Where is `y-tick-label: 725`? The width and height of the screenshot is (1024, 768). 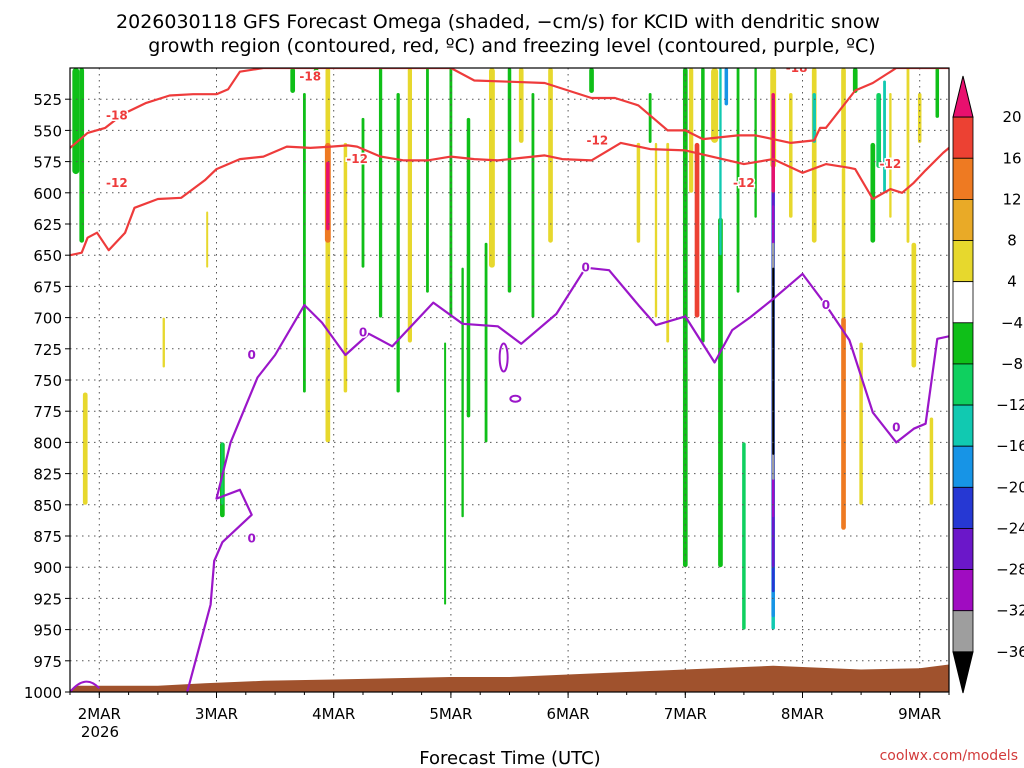 y-tick-label: 725 is located at coordinates (47, 350).